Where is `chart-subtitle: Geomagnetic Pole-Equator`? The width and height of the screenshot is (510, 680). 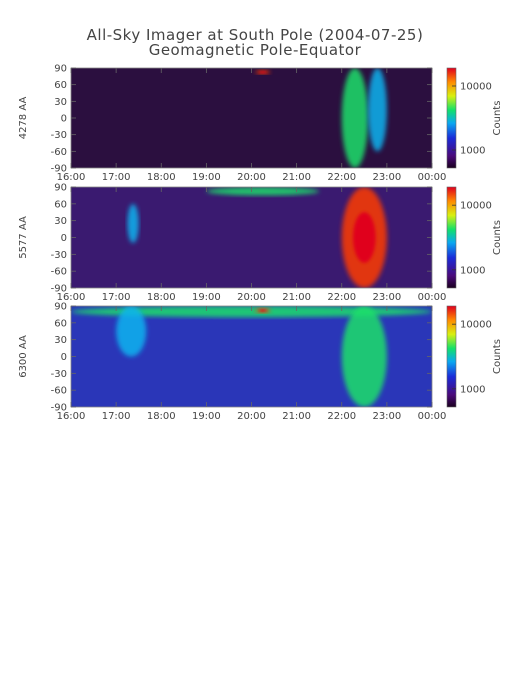
chart-subtitle: Geomagnetic Pole-Equator is located at coordinates (255, 50).